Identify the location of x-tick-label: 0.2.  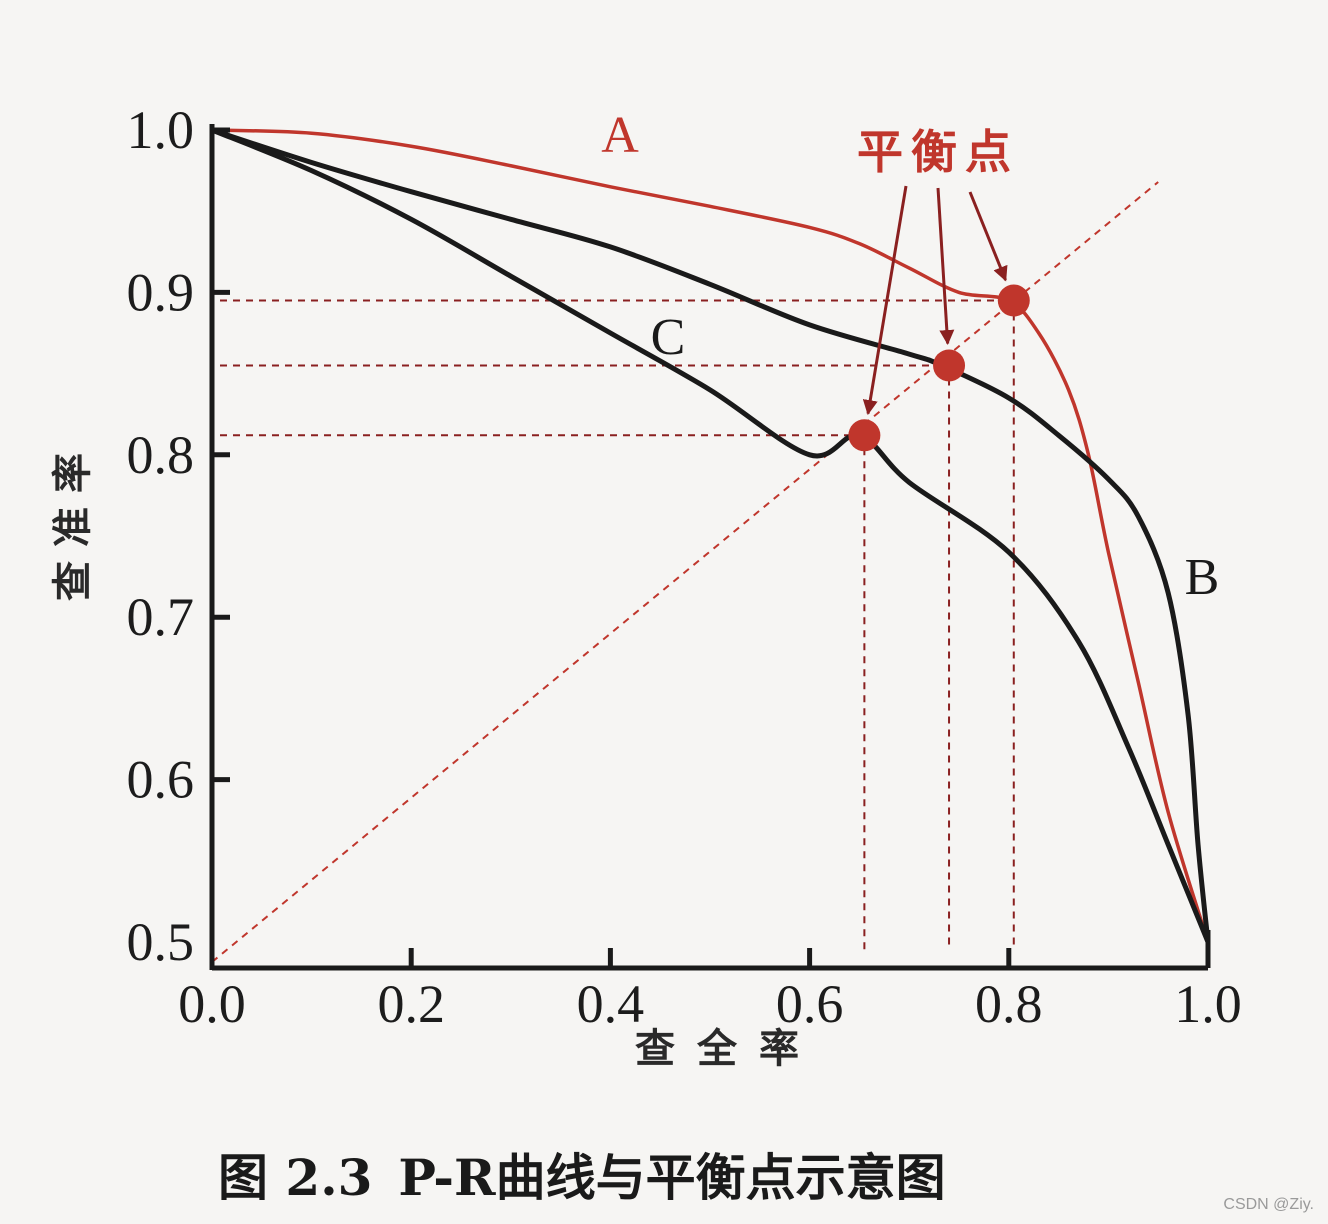
(411, 1004).